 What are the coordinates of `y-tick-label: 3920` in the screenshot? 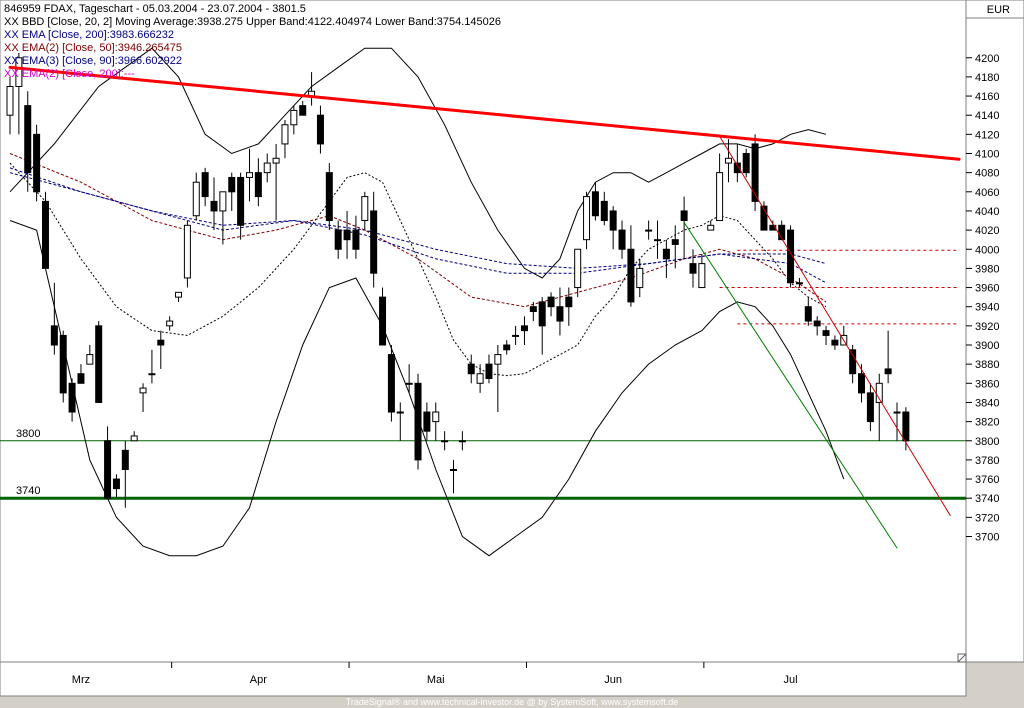 It's located at (987, 327).